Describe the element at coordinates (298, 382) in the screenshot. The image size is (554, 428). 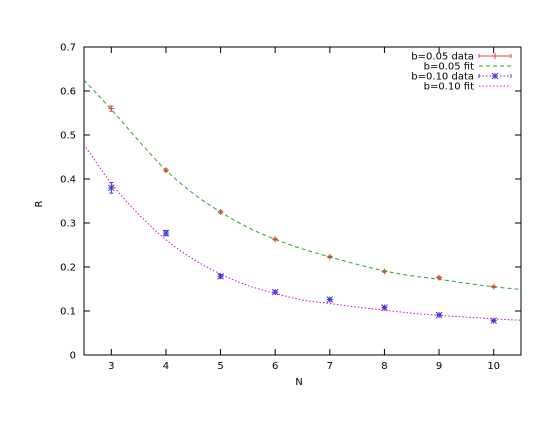
I see `x-axis-label: N` at that location.